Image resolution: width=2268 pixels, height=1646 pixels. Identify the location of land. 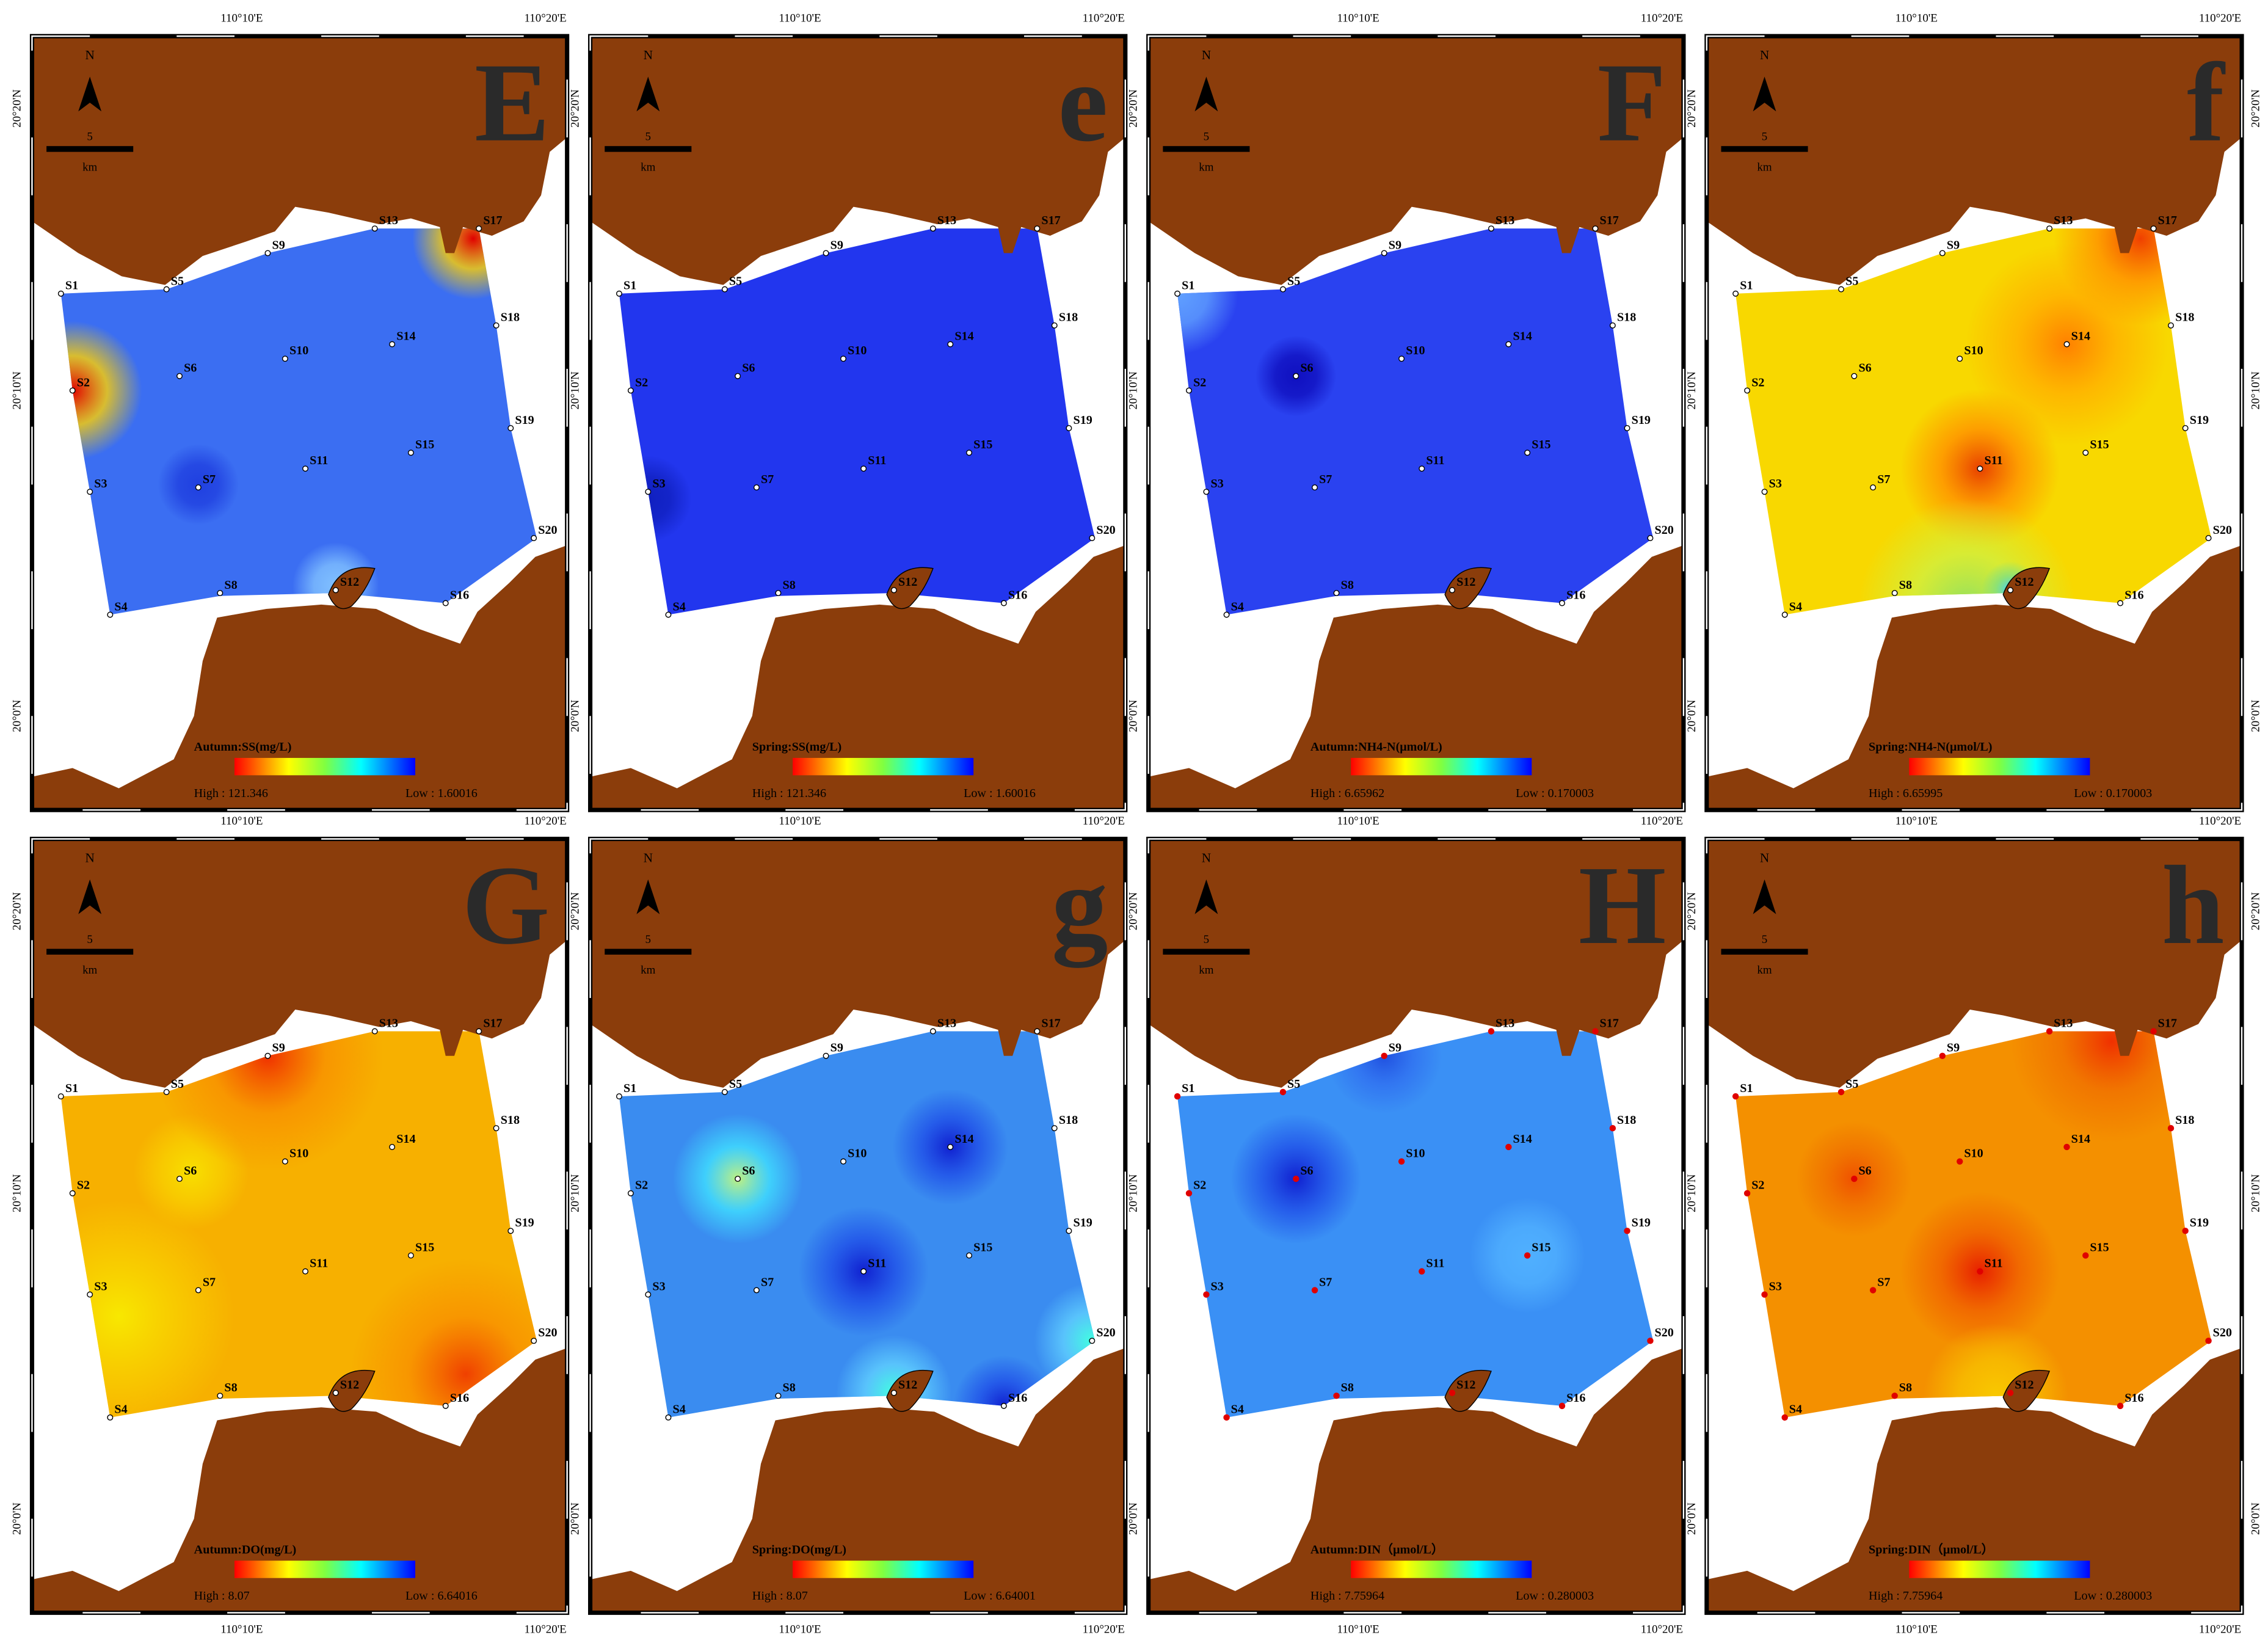
(1974, 677).